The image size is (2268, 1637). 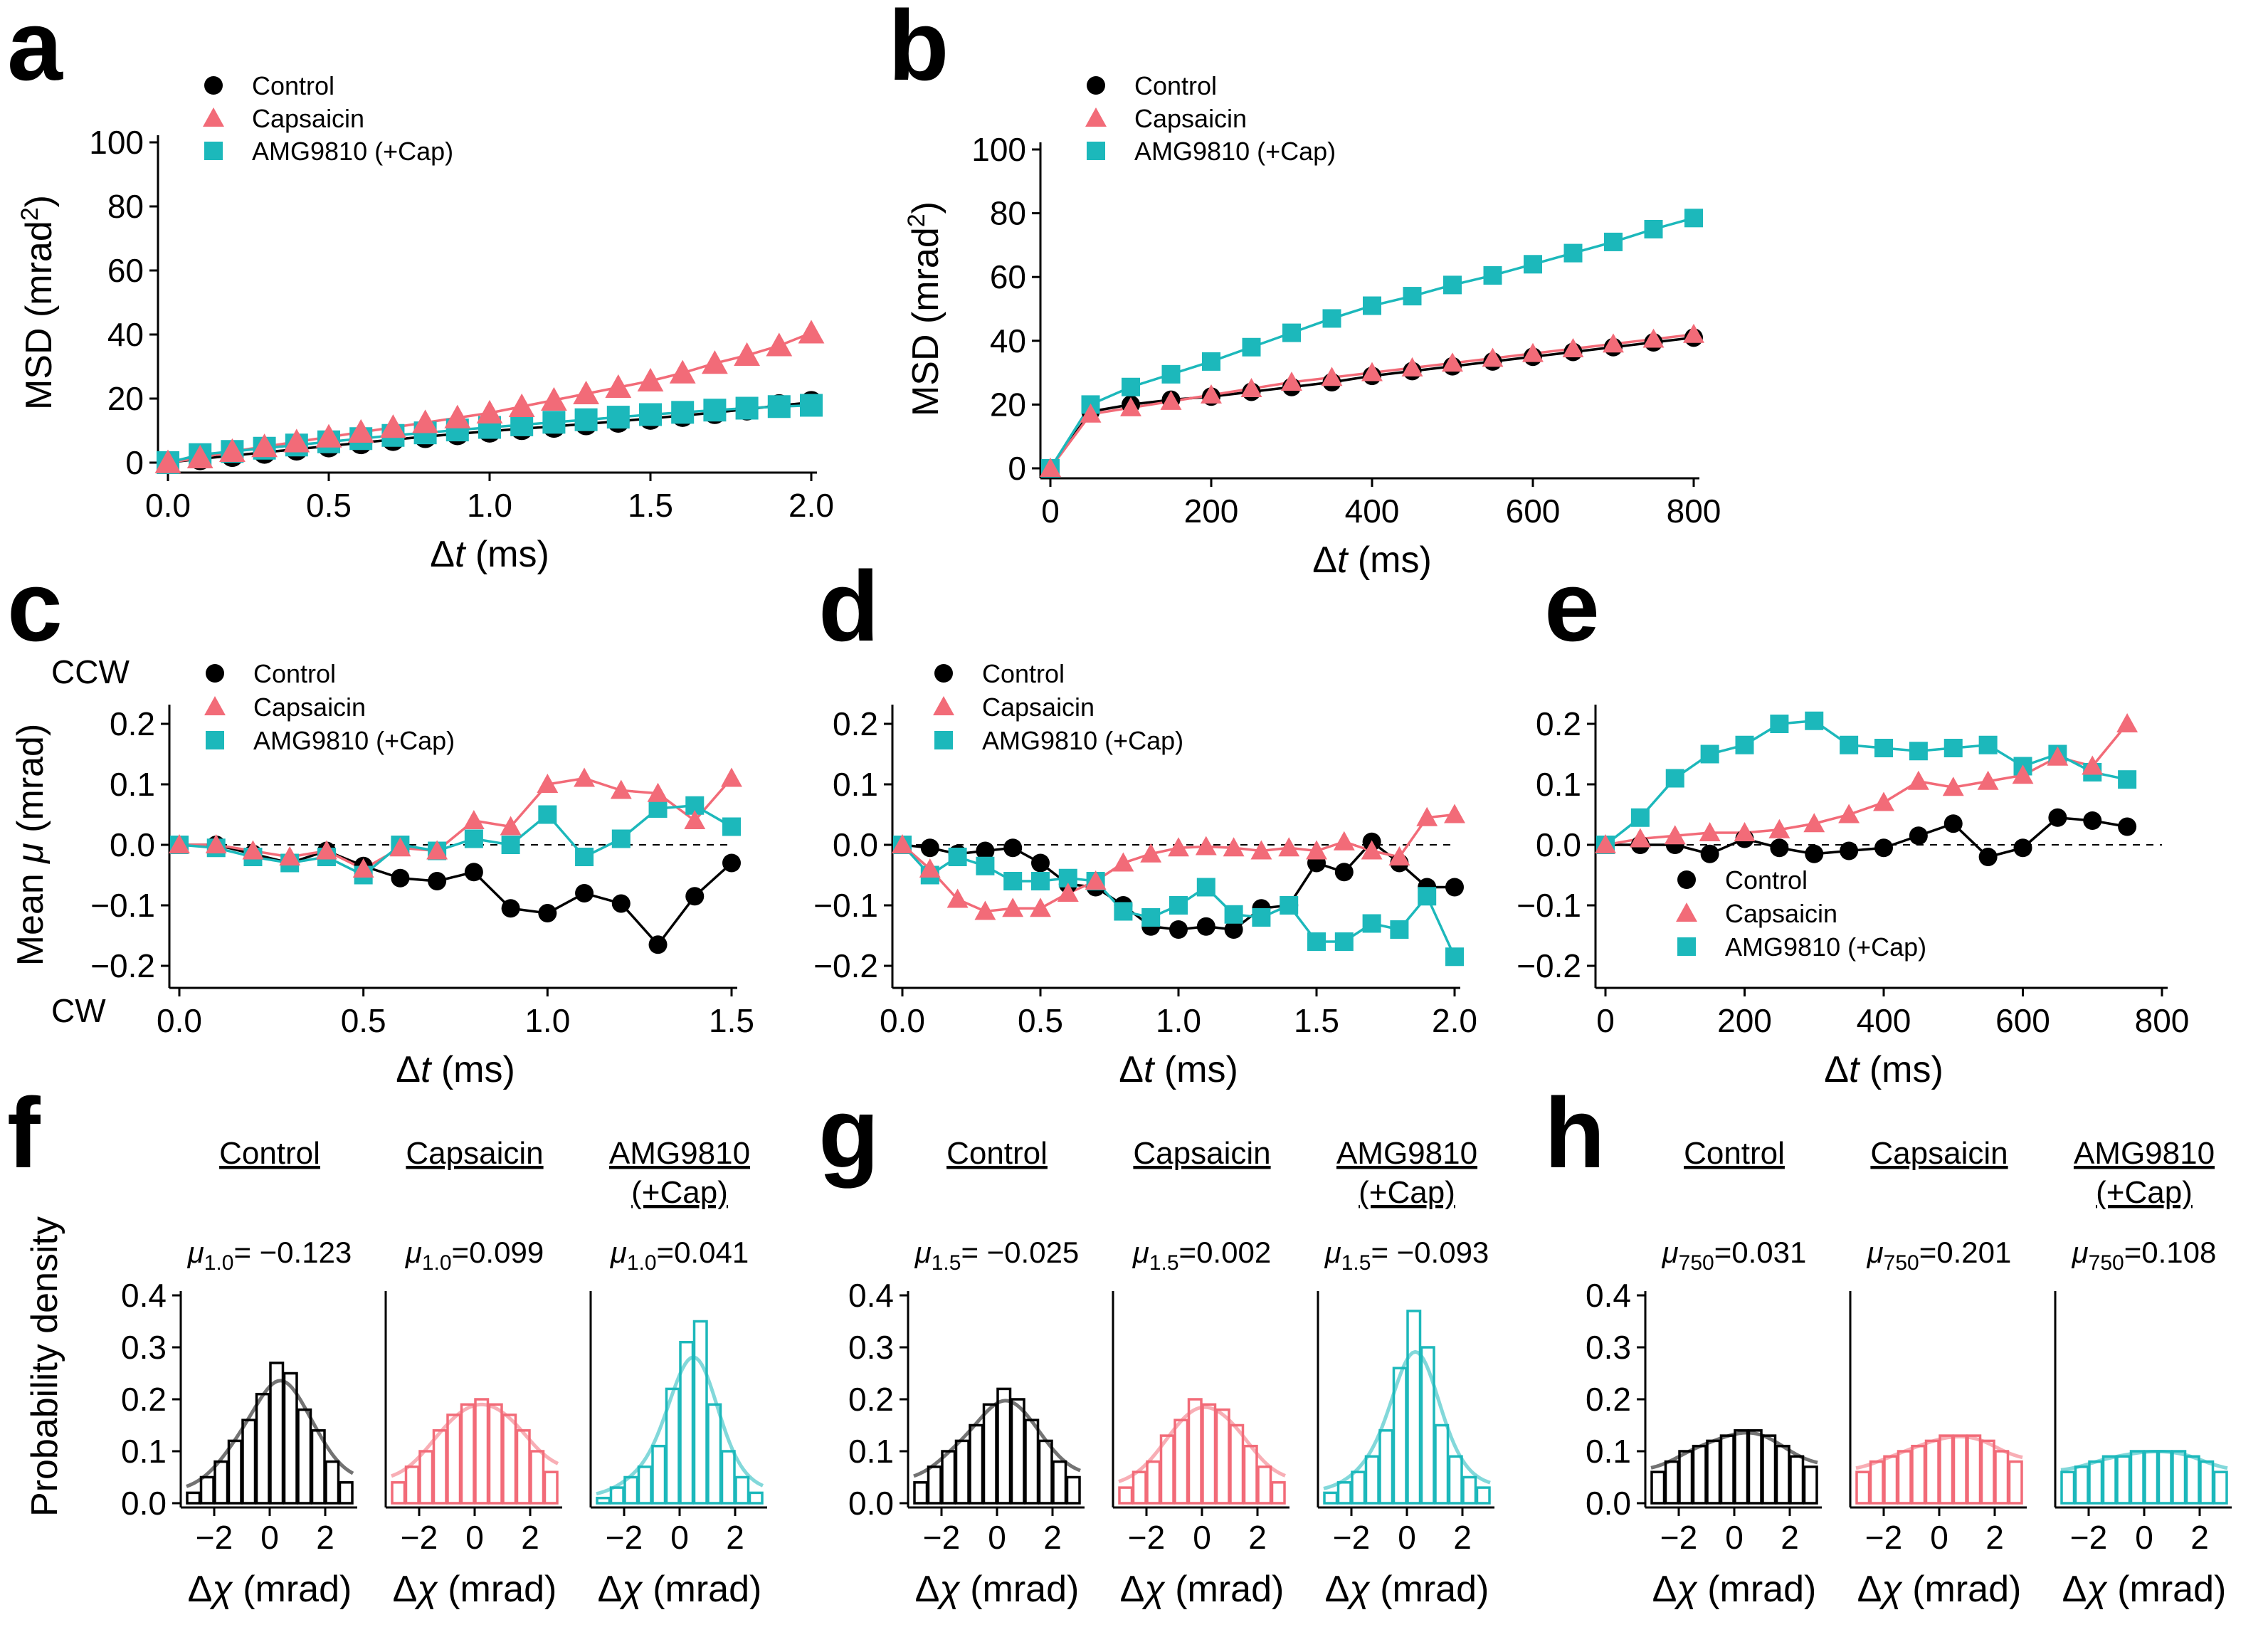 What do you see at coordinates (811, 506) in the screenshot?
I see `panel-a-x-tick-label: 2.0` at bounding box center [811, 506].